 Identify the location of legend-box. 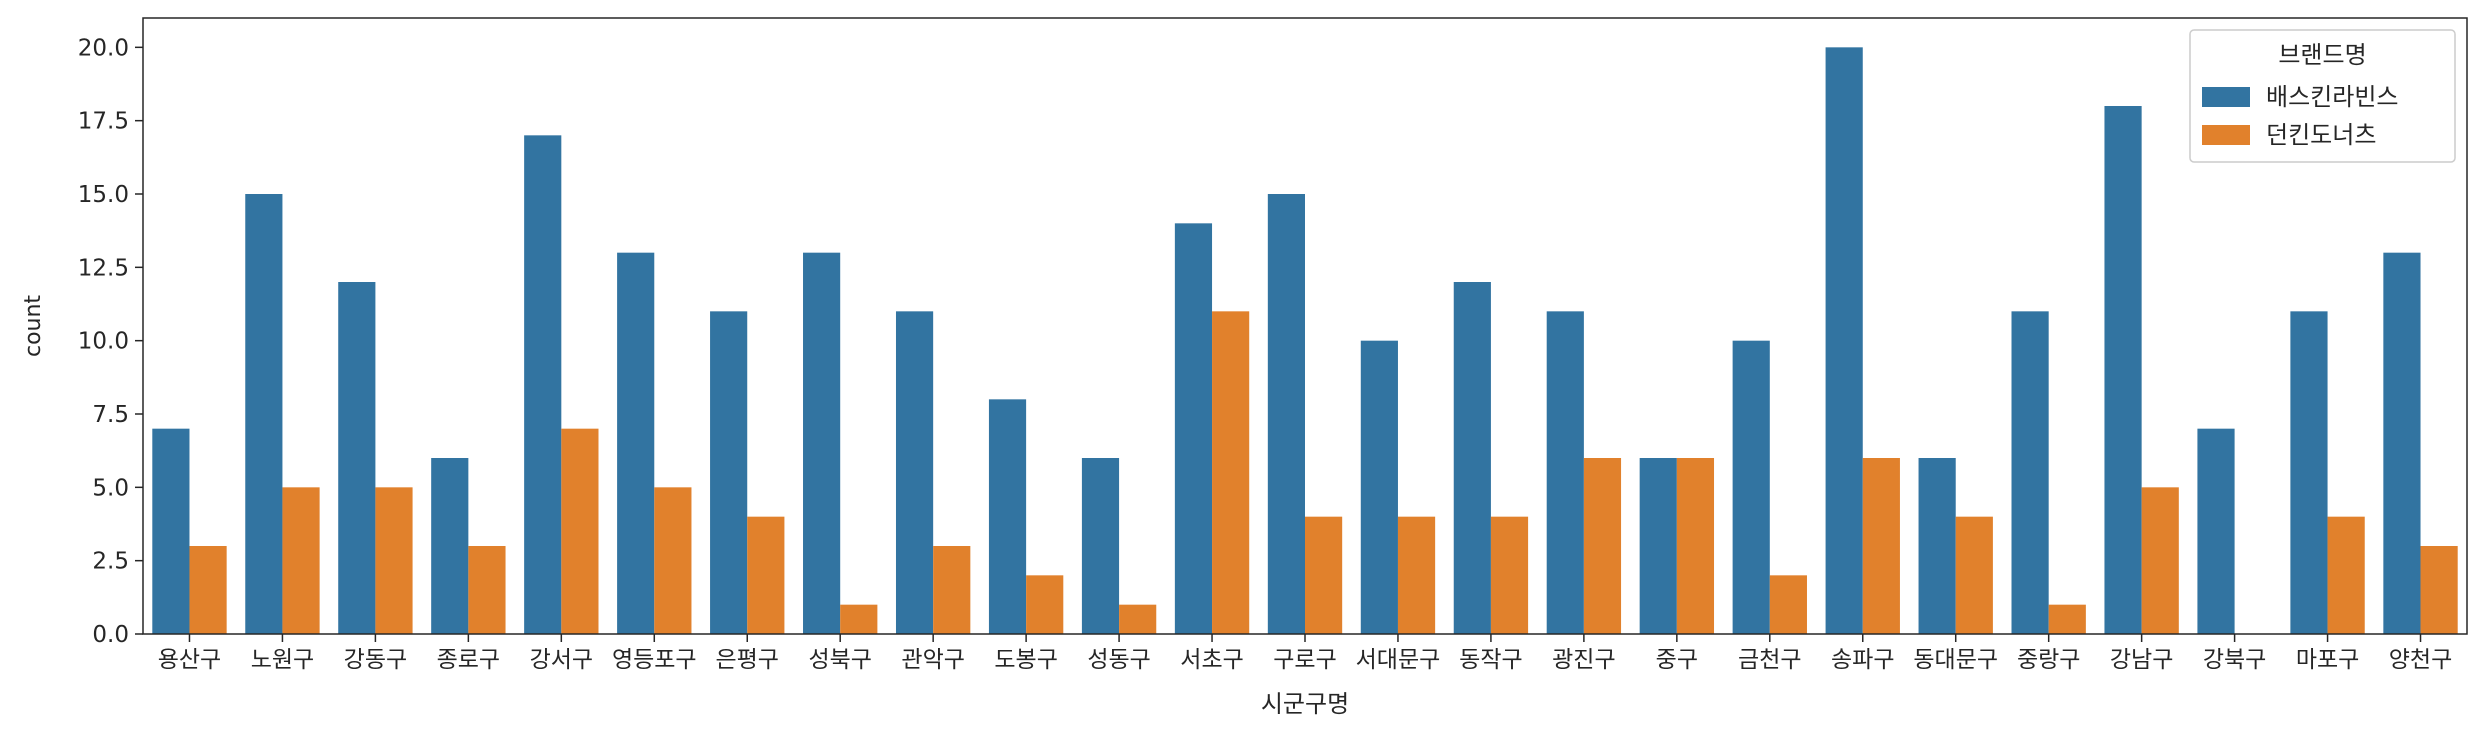
(2322, 96).